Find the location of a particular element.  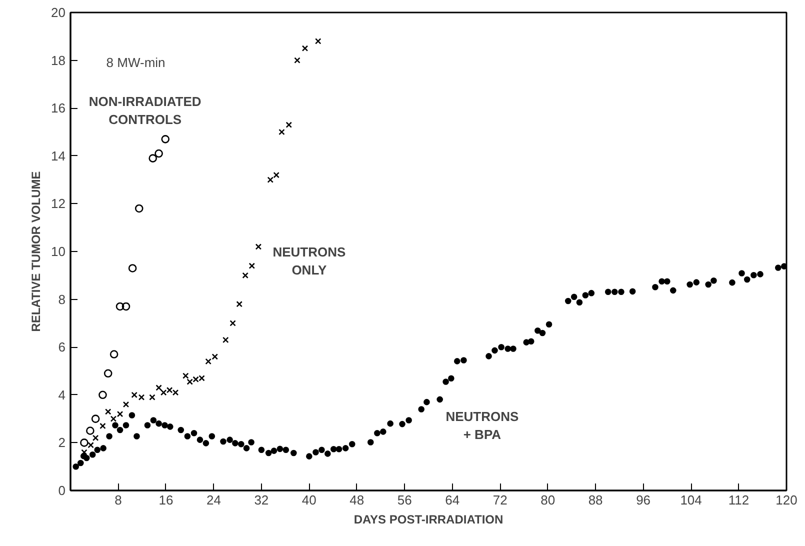

y-tick-label: 18 is located at coordinates (58, 60).